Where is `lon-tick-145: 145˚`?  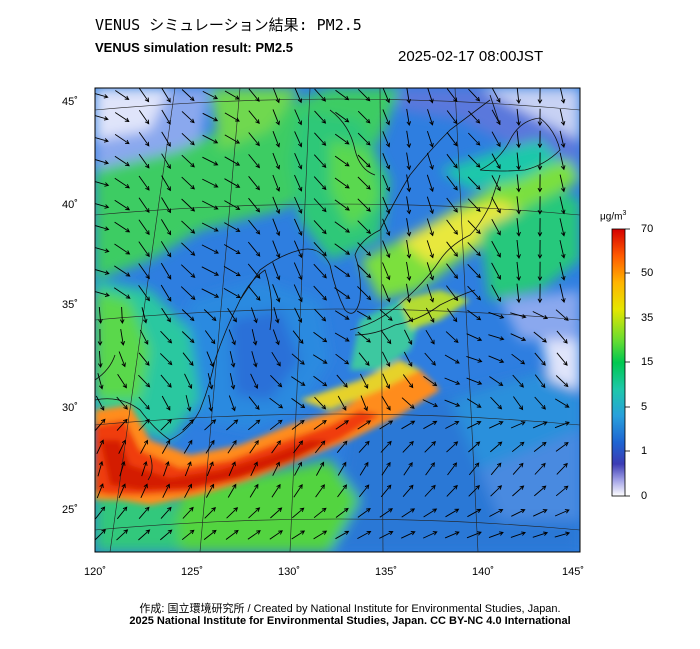
lon-tick-145: 145˚ is located at coordinates (573, 572).